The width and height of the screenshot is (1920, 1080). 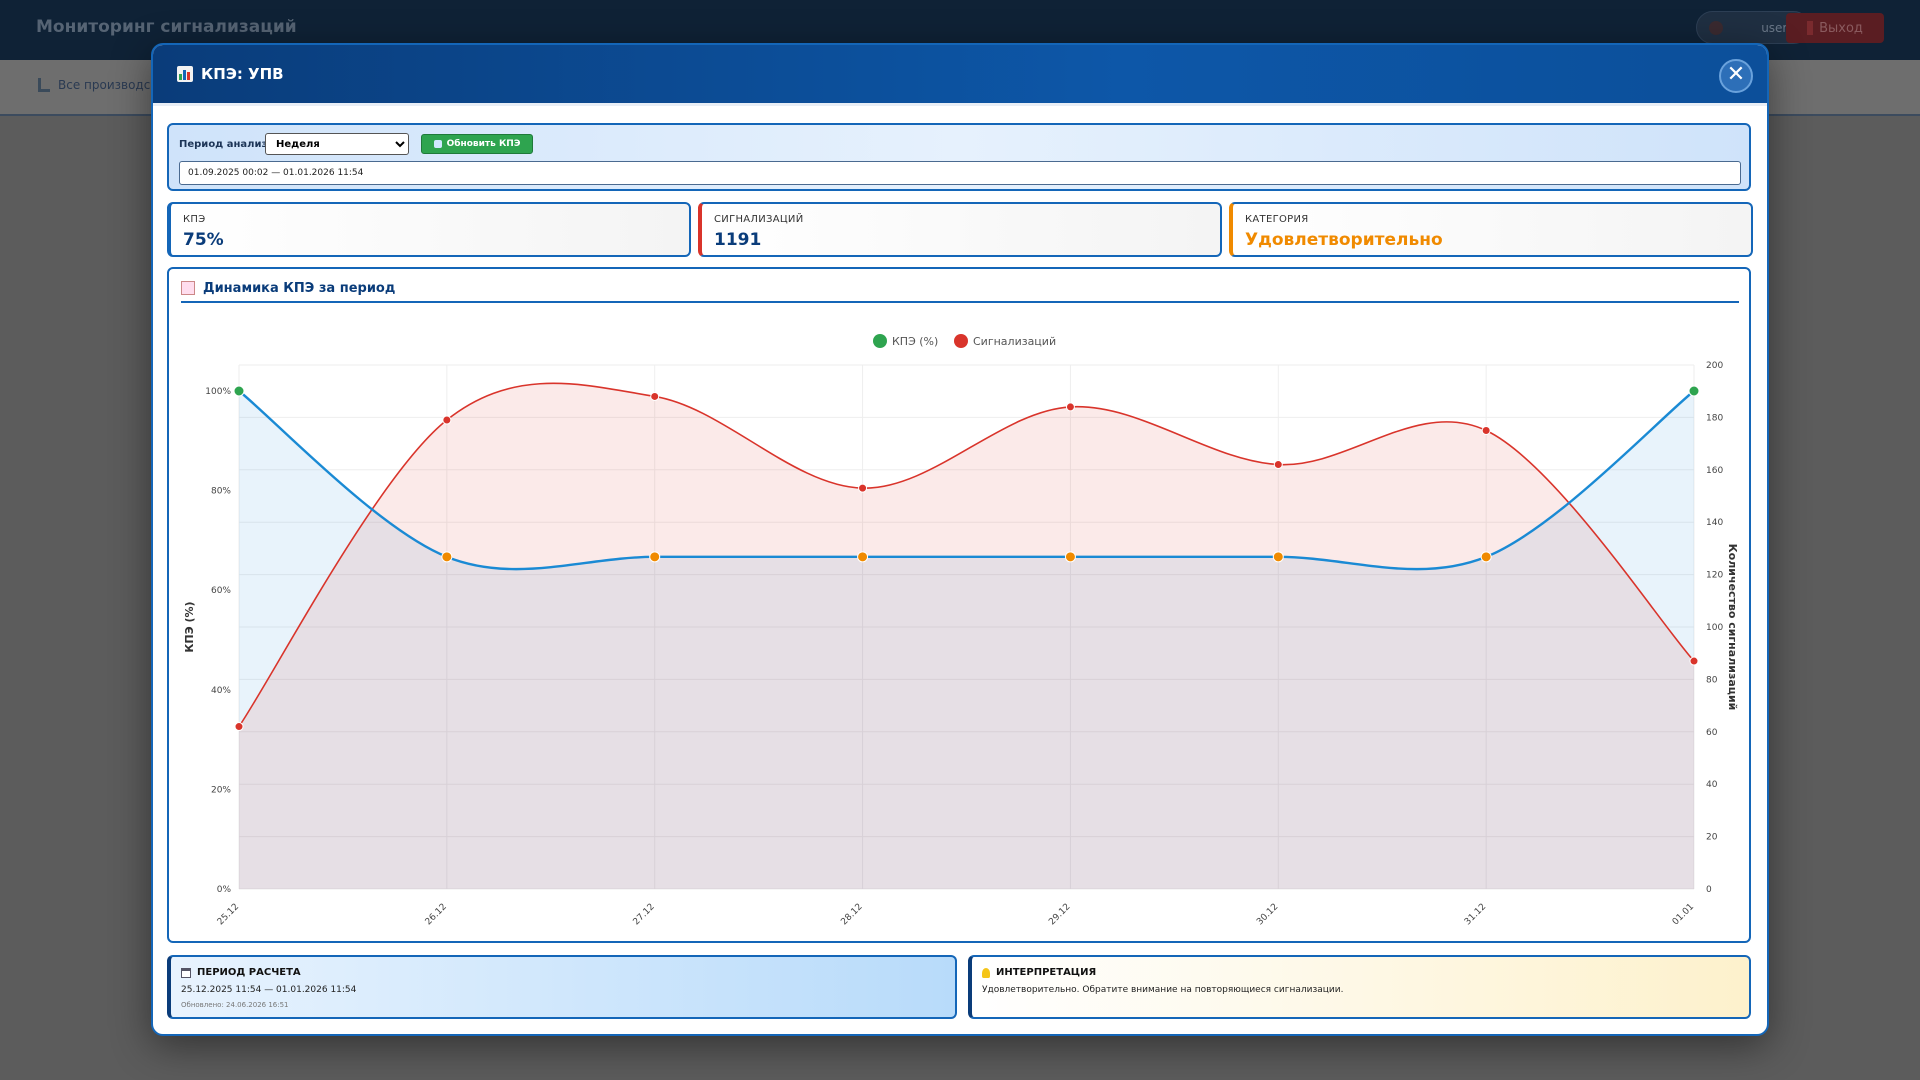 I want to click on calc-period-range: 25.12.2025 11:54 — 01.01.2026 11:54, so click(x=269, y=990).